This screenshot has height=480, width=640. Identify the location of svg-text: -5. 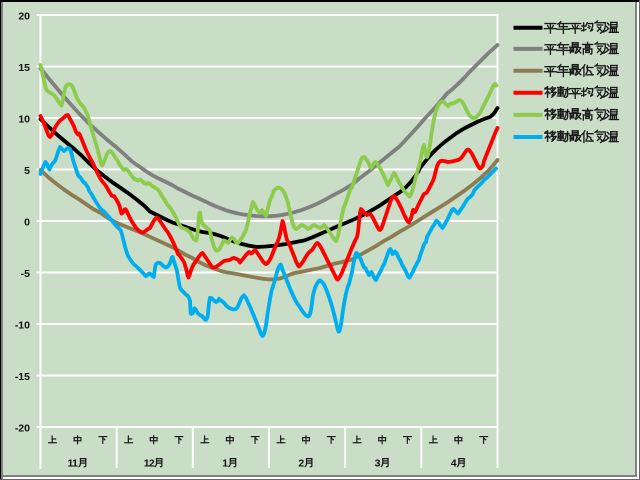
(25, 274).